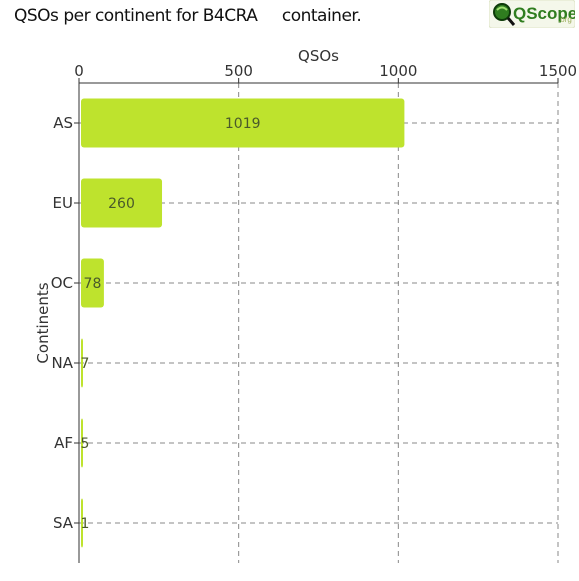 The width and height of the screenshot is (579, 581). Describe the element at coordinates (188, 16) in the screenshot. I see `chart-title: QSOs per continent for B4CRA container.` at that location.